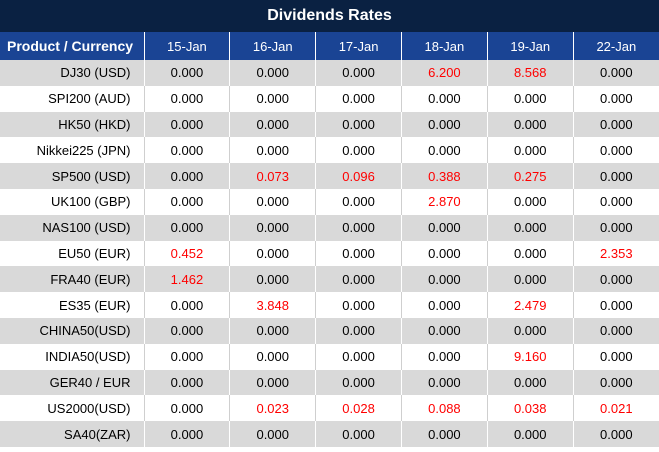  I want to click on product-cell: Nikkei225 (JPN), so click(83, 150).